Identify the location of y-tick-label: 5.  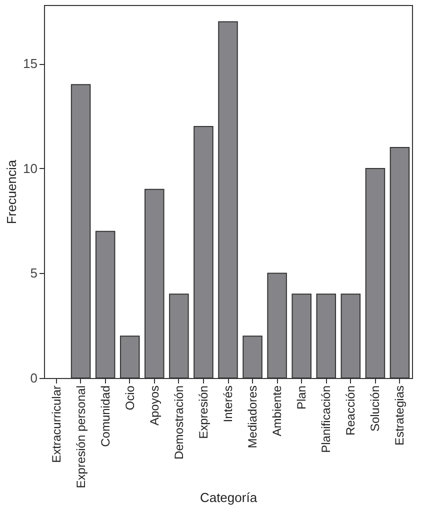
(34, 273).